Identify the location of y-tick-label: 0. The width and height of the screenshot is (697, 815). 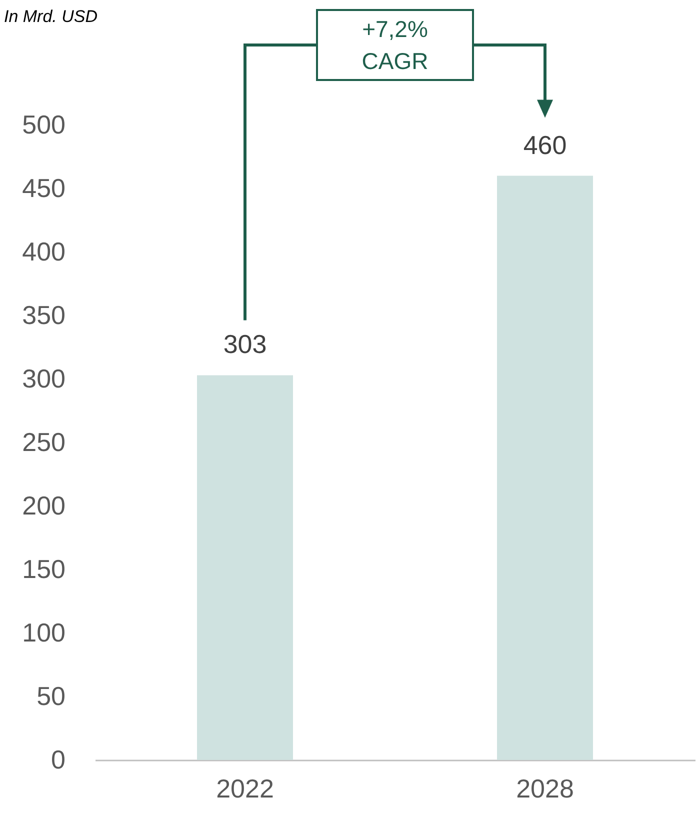
(58, 759).